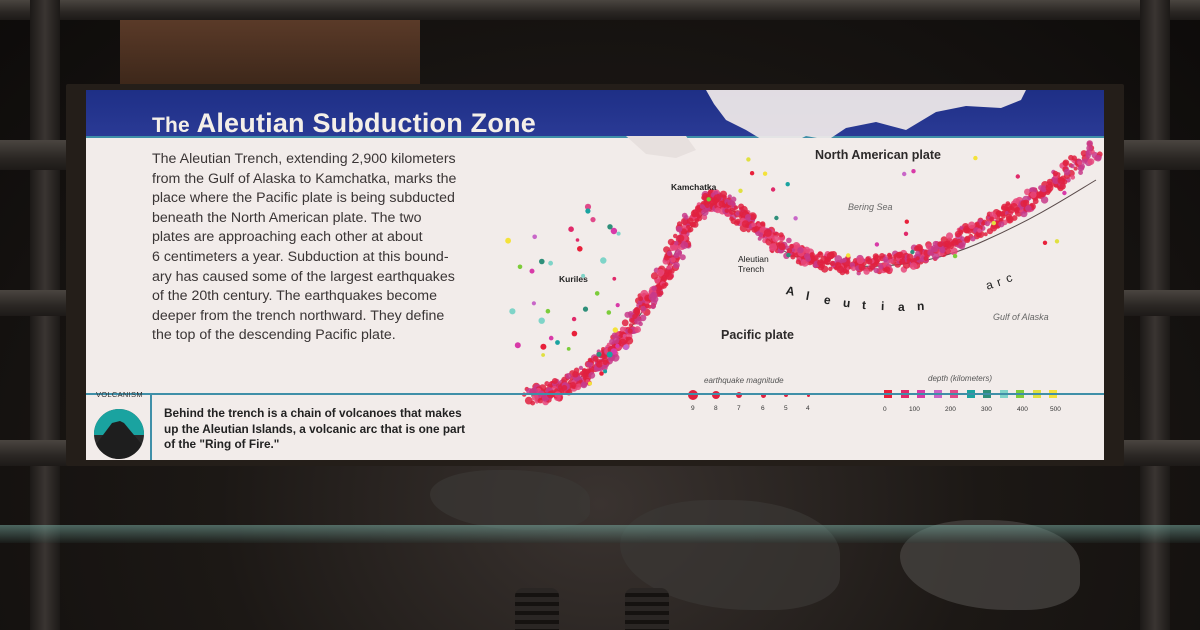 The width and height of the screenshot is (1200, 630). Describe the element at coordinates (739, 395) in the screenshot. I see `legend-magnitude-dot` at that location.